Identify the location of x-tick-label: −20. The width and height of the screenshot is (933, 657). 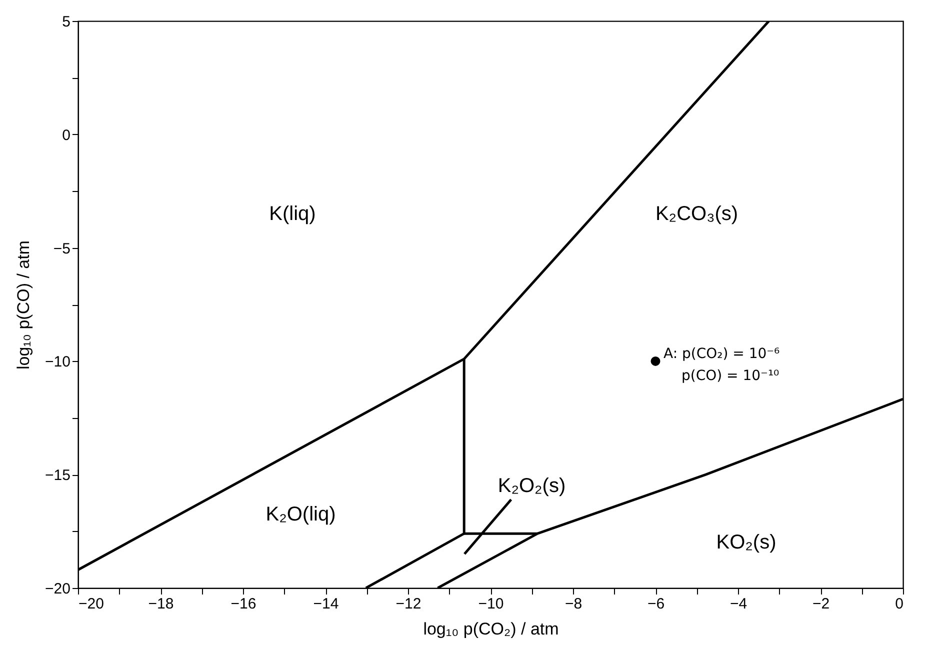
(91, 604).